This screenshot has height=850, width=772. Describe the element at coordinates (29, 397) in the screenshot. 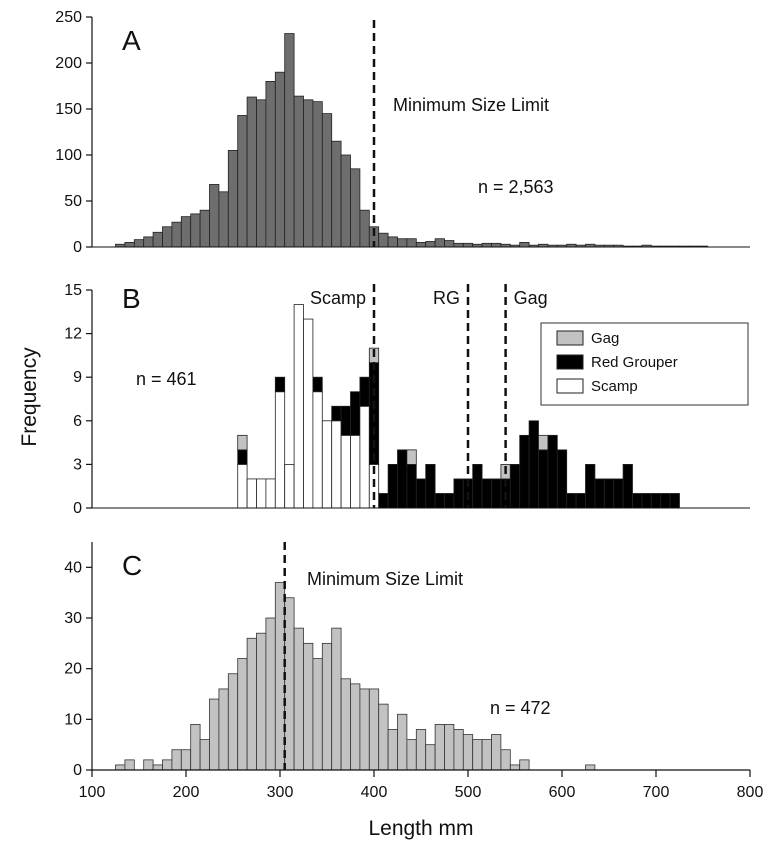

I see `y-axis-title: Frequency` at that location.